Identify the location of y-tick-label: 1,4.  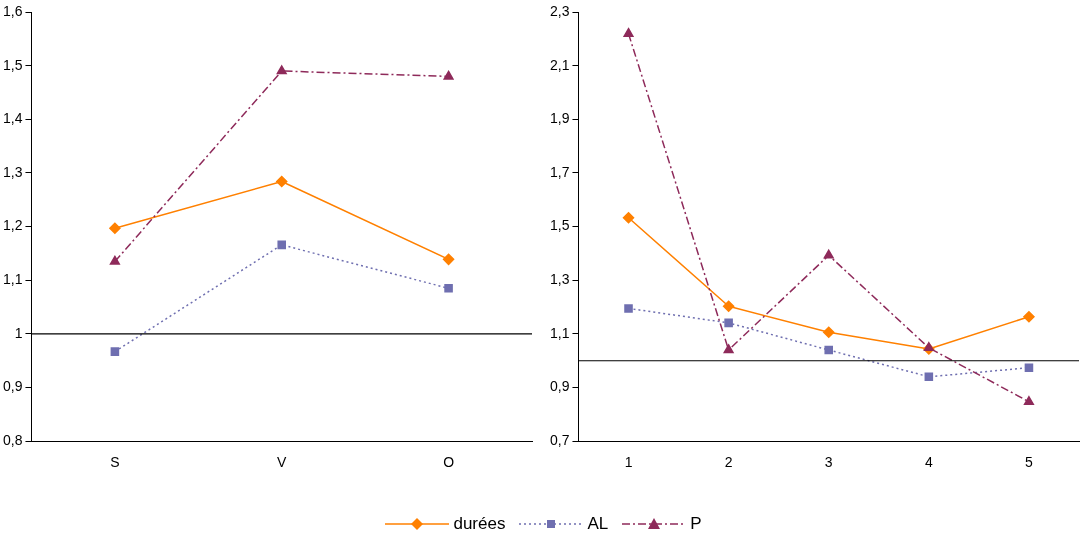
(12, 118).